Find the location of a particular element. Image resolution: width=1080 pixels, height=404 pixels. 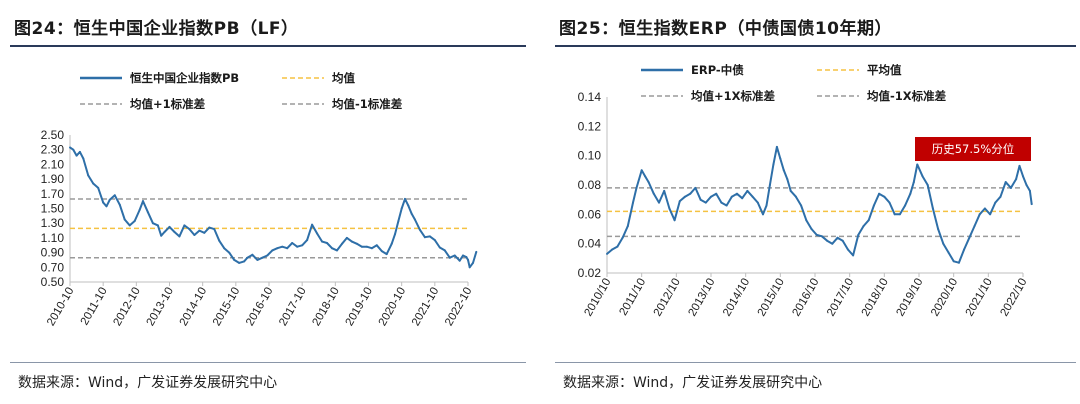

right-annotation-box is located at coordinates (973, 149).